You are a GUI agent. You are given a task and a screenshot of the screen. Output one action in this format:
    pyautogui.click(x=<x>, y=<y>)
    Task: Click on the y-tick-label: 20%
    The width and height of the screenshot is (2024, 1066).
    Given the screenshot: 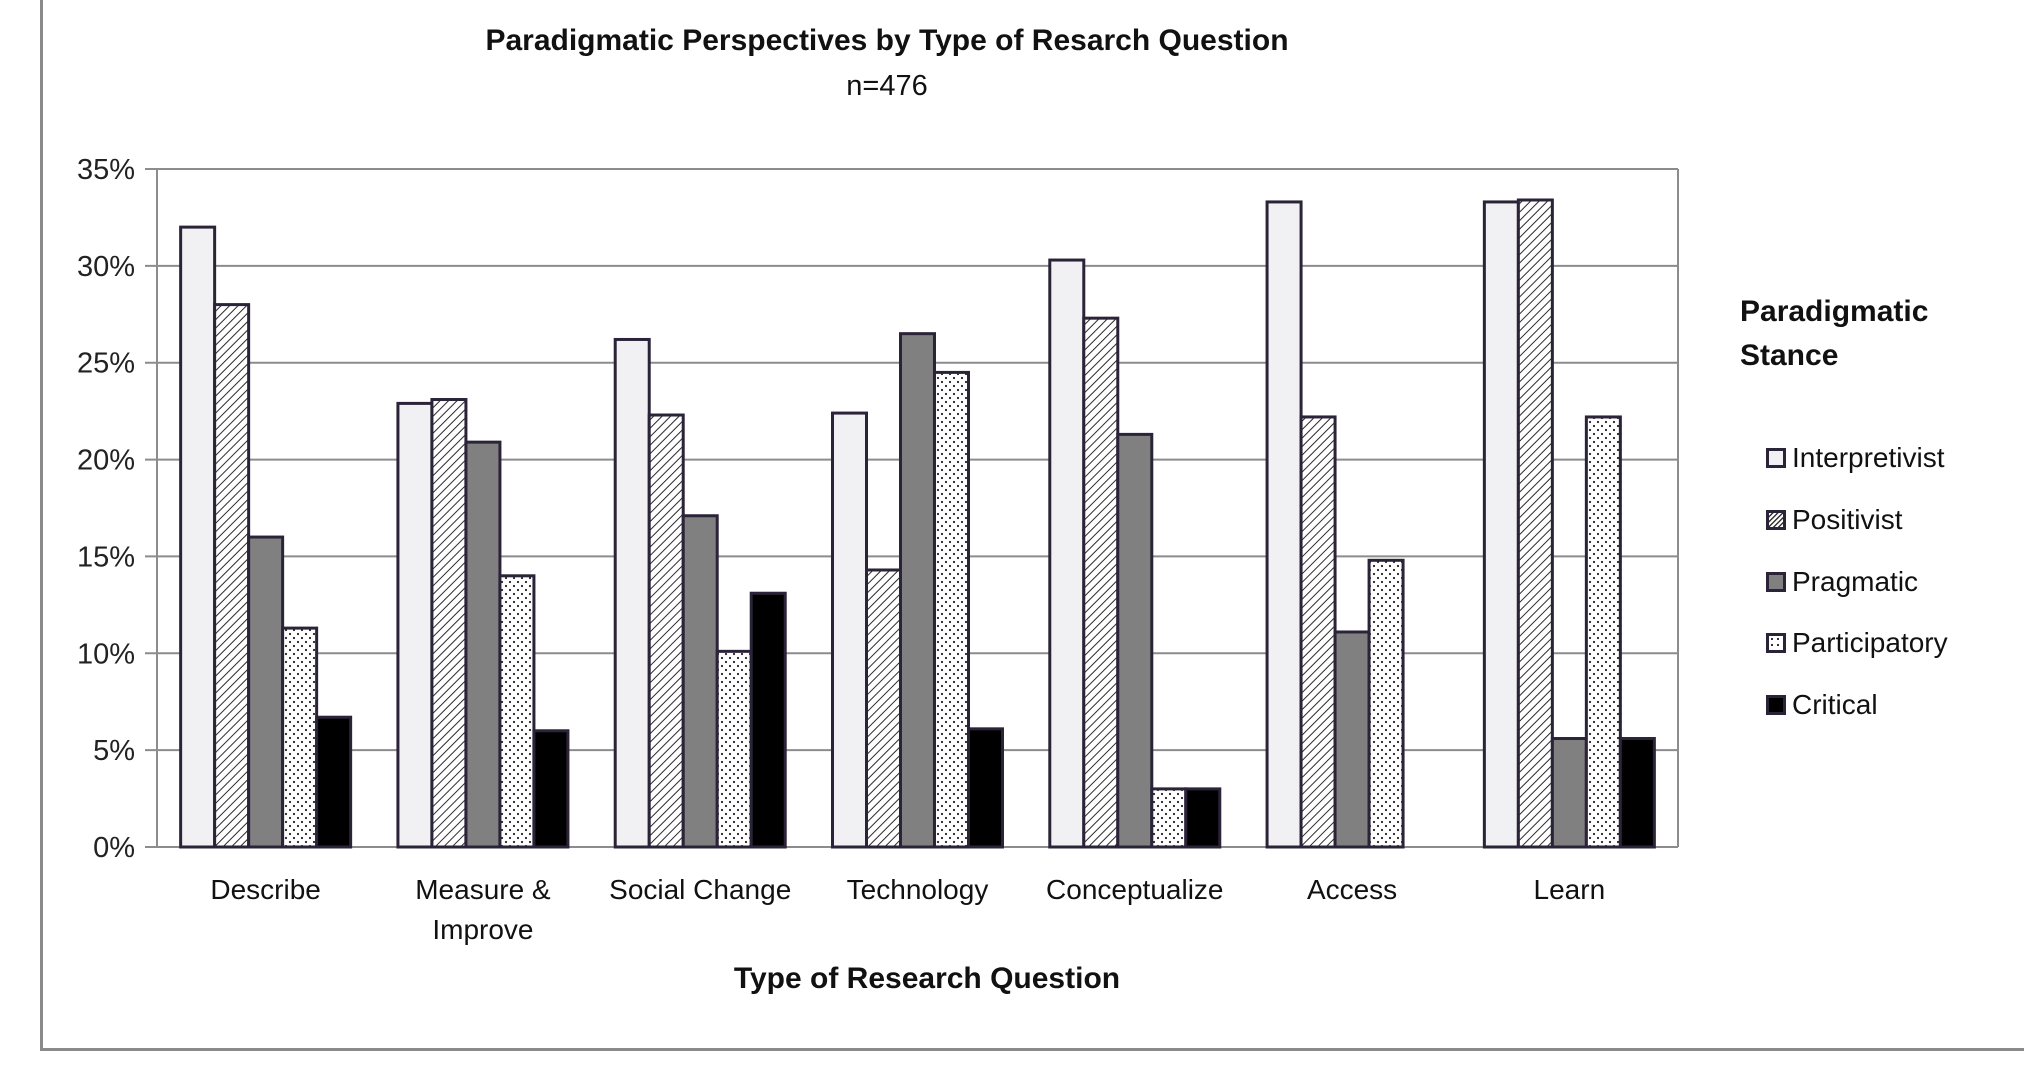 What is the action you would take?
    pyautogui.click(x=106, y=461)
    